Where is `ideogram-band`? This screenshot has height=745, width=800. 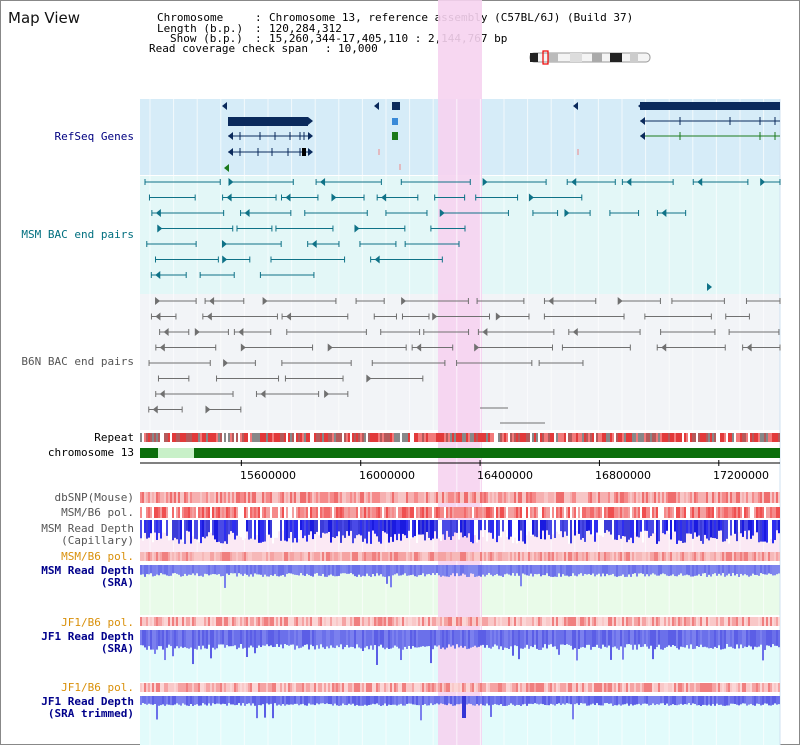
ideogram-band is located at coordinates (597, 57).